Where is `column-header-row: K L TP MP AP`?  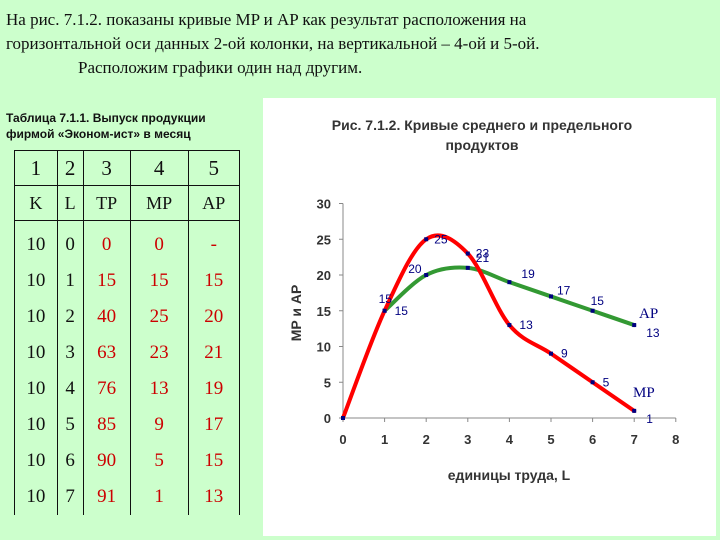 column-header-row: K L TP MP AP is located at coordinates (127, 203).